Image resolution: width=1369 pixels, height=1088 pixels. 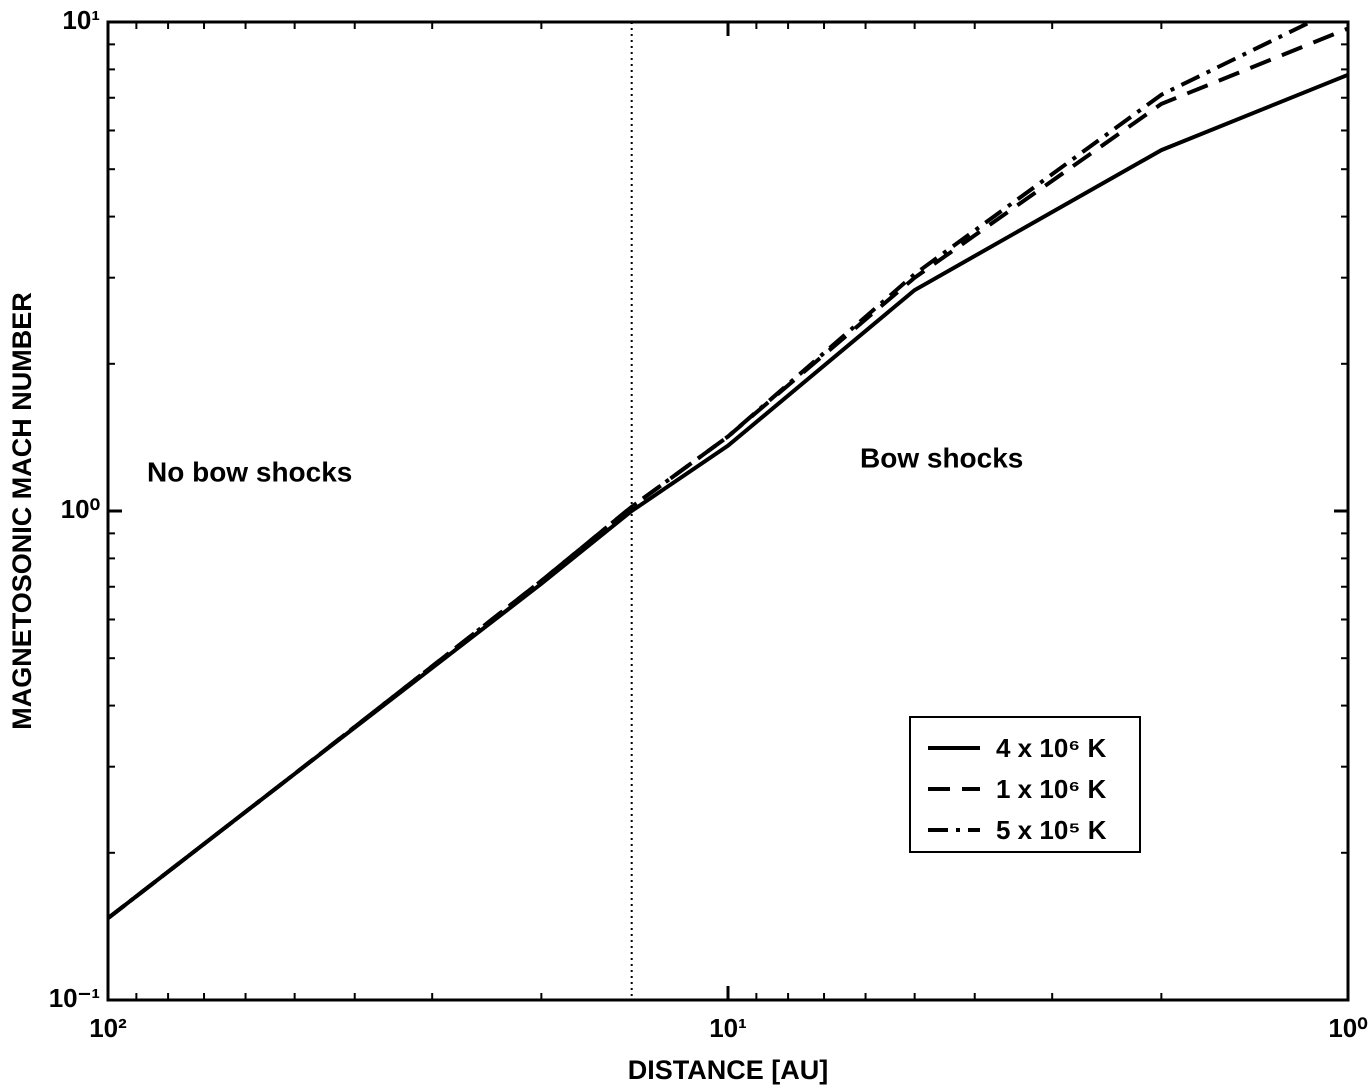 What do you see at coordinates (74, 998) in the screenshot?
I see `y-tick-label: 10⁻¹` at bounding box center [74, 998].